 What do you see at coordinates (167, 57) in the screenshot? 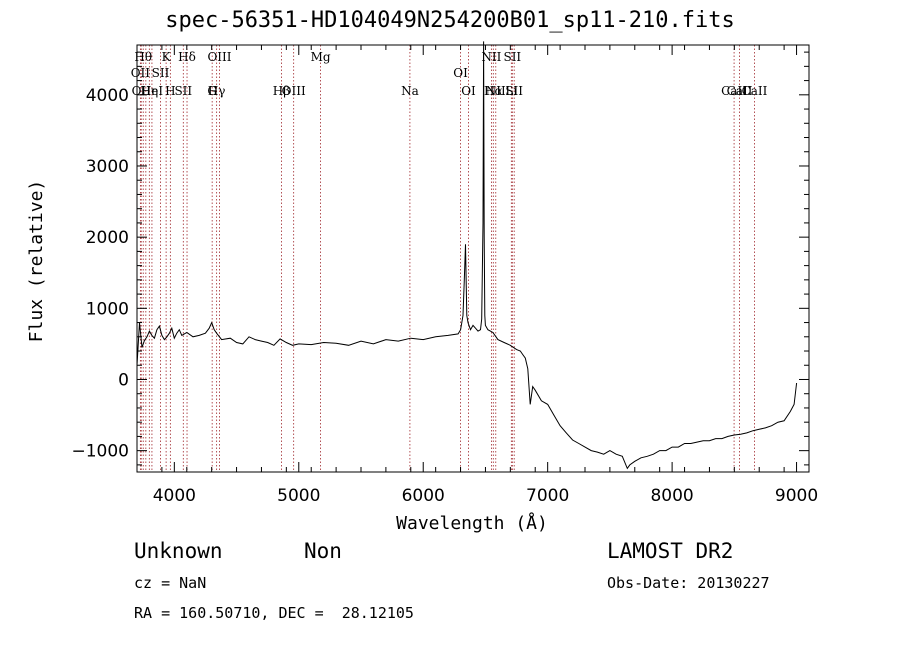
I see `line-marker-label: K` at bounding box center [167, 57].